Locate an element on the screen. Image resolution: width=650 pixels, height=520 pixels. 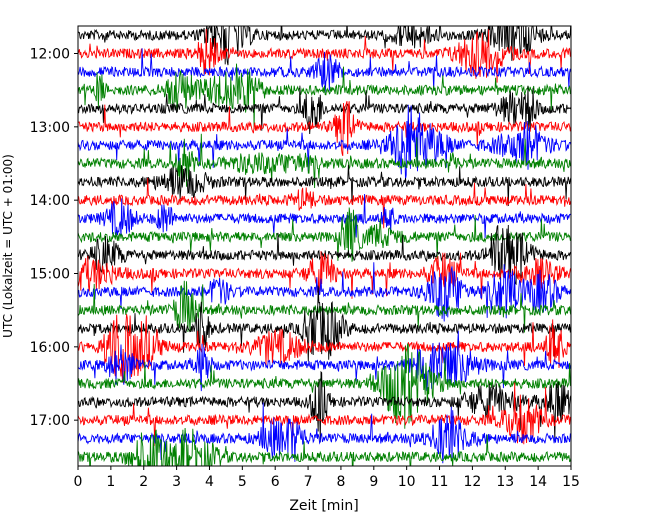
x-tick-label: 11 is located at coordinates (440, 482).